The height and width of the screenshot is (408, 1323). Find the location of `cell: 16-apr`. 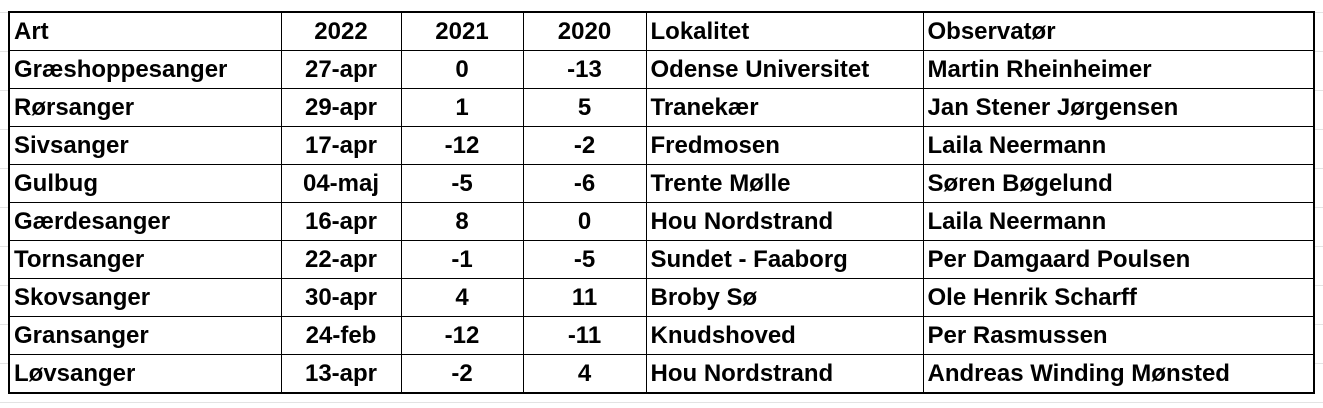

cell: 16-apr is located at coordinates (341, 221).